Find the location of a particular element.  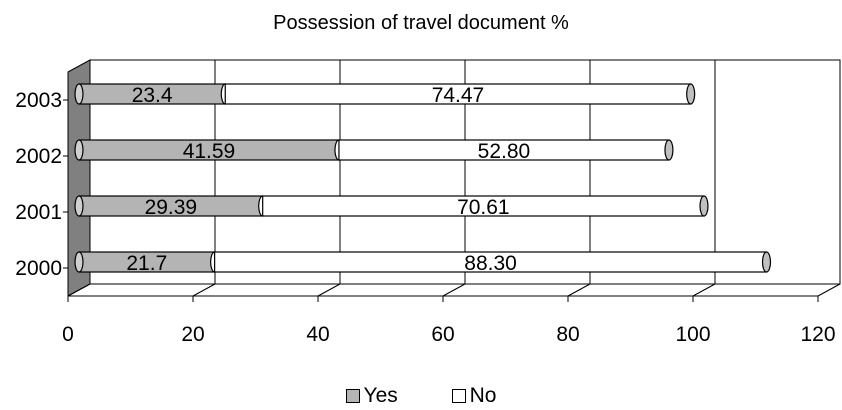

x-tick-label: 120 is located at coordinates (817, 334).